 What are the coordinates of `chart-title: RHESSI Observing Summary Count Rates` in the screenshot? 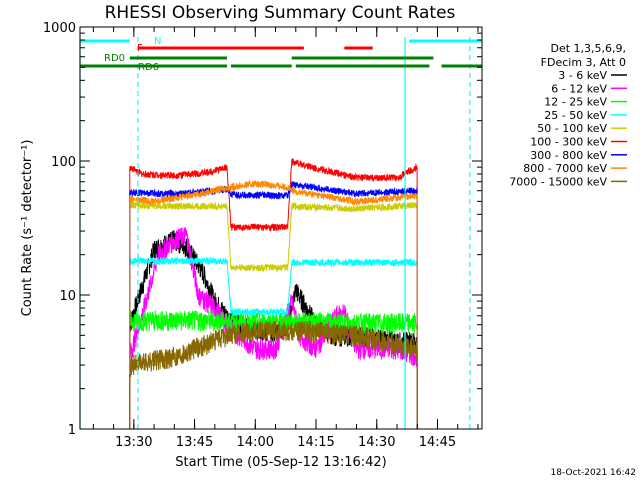 It's located at (280, 13).